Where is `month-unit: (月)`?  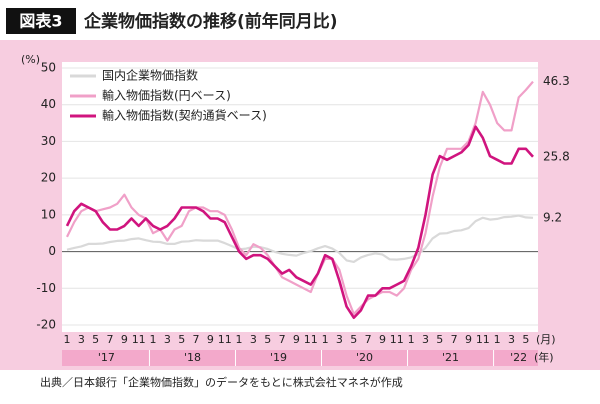
month-unit: (月) is located at coordinates (546, 339).